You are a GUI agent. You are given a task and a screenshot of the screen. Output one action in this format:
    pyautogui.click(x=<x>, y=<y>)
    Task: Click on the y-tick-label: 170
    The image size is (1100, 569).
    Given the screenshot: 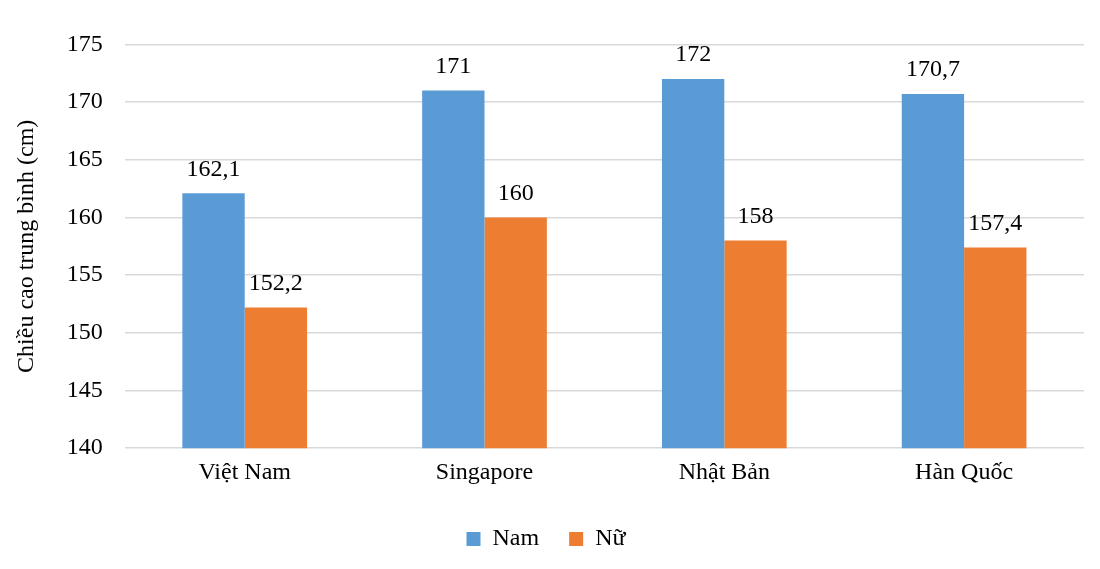 What is the action you would take?
    pyautogui.click(x=84, y=100)
    